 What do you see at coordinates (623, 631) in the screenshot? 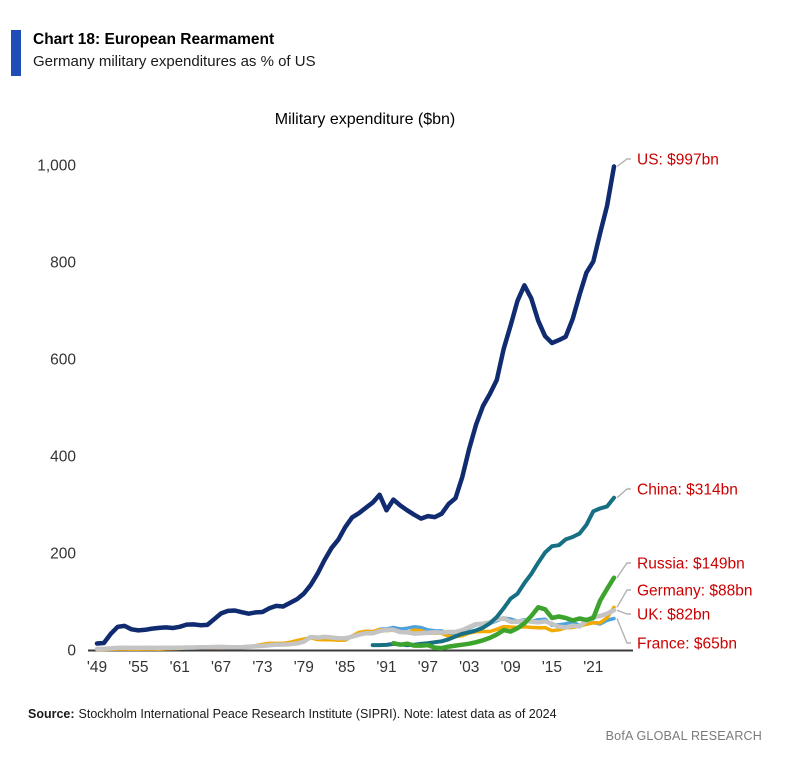
I see `label-connector-france` at bounding box center [623, 631].